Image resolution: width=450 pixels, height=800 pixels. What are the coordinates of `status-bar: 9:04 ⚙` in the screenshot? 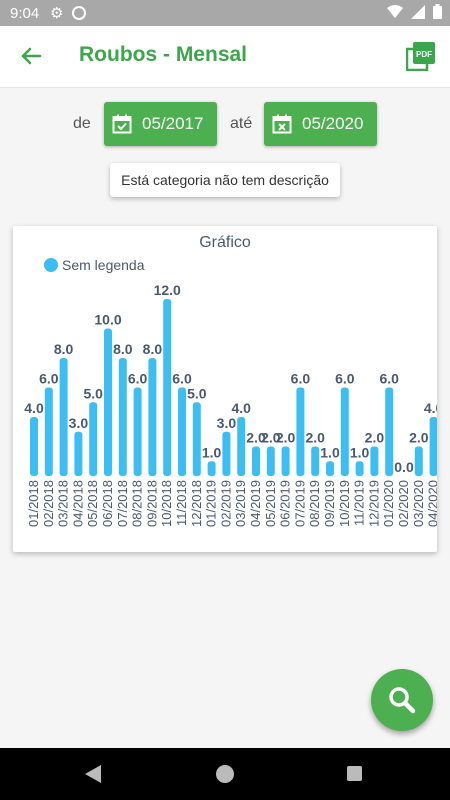 It's located at (225, 13).